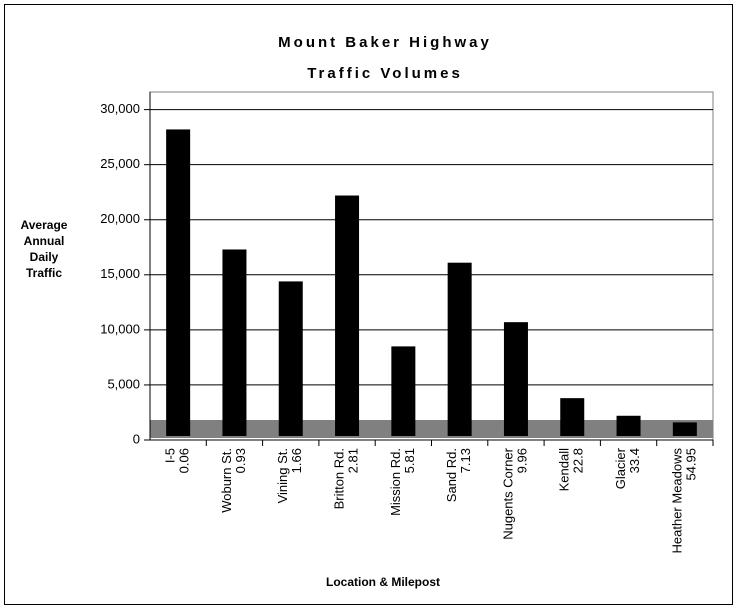 The width and height of the screenshot is (736, 609). What do you see at coordinates (44, 257) in the screenshot?
I see `y-axis-title: Daily` at bounding box center [44, 257].